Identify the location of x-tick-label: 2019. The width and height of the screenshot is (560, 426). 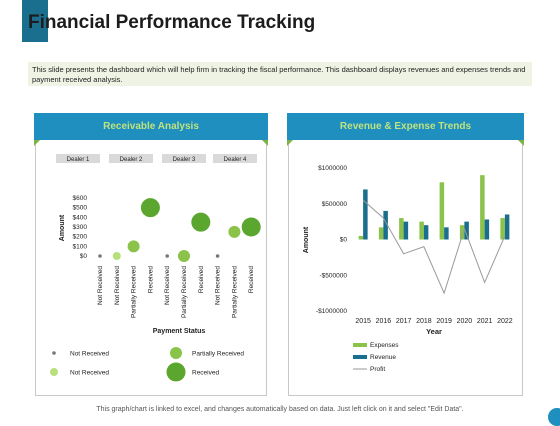
(444, 321).